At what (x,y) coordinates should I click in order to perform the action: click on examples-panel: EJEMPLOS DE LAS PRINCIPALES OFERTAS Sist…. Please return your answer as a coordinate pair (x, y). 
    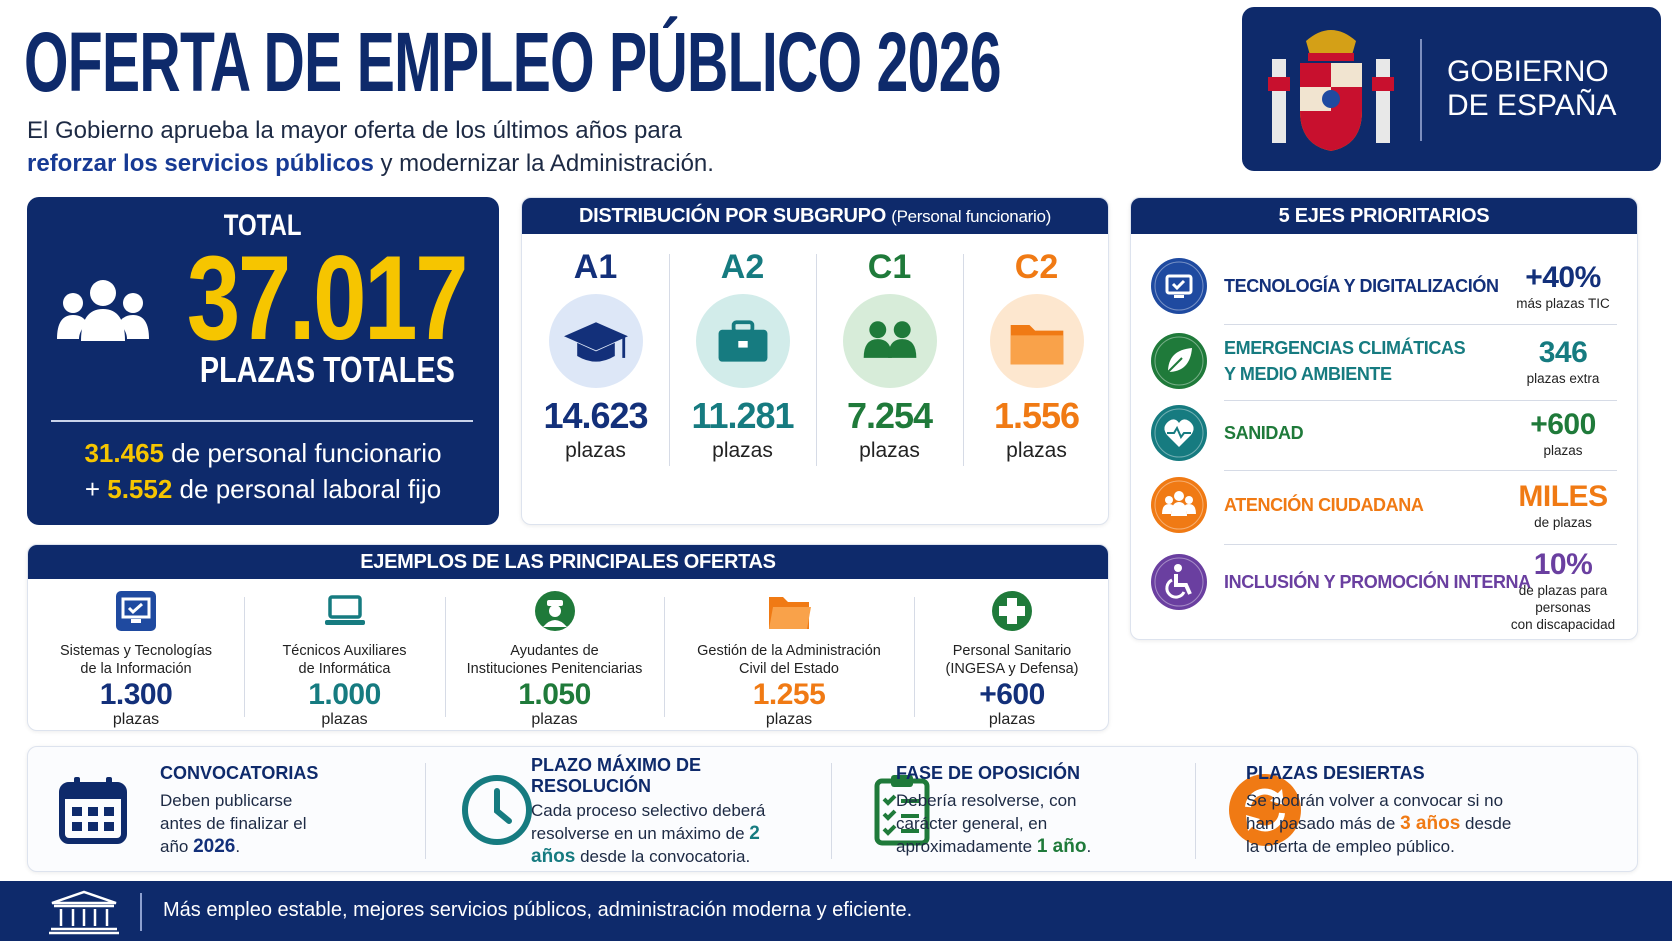
    Looking at the image, I should click on (568, 637).